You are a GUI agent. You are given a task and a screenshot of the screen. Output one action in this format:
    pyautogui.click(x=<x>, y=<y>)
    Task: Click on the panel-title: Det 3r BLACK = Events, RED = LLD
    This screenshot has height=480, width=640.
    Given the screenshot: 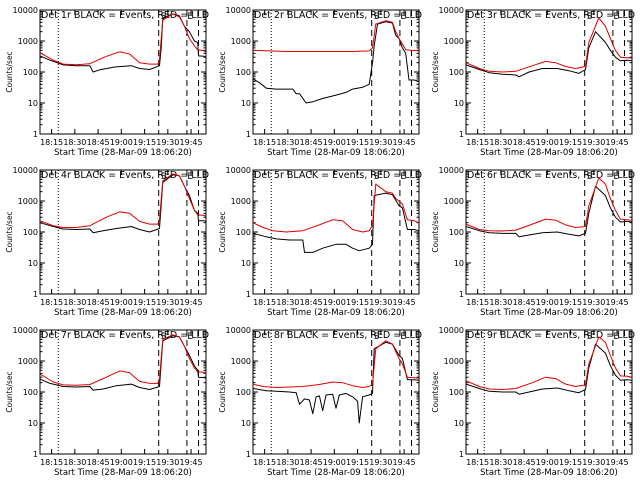 What is the action you would take?
    pyautogui.click(x=551, y=15)
    